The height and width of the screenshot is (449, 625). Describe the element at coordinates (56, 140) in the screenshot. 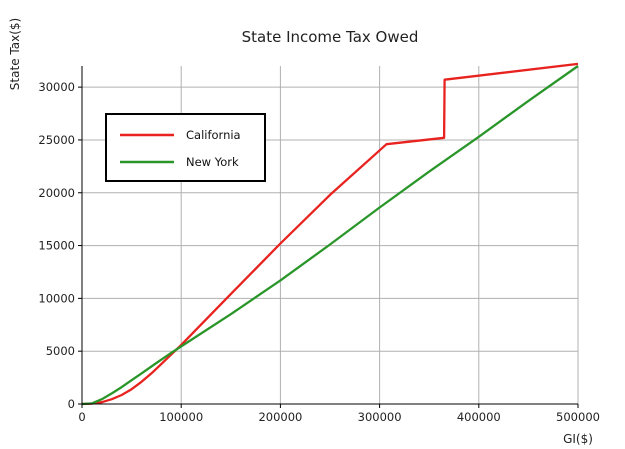

I see `y-tick-label: 25000` at that location.